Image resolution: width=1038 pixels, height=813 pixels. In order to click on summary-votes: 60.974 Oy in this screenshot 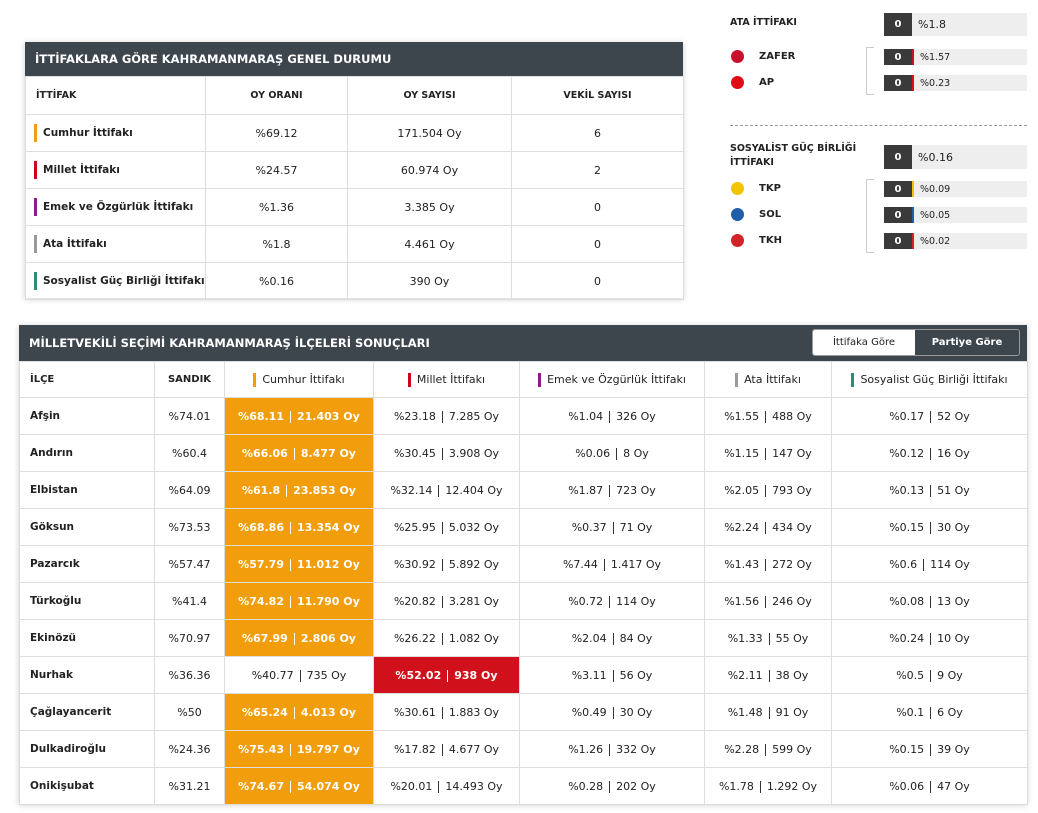, I will do `click(429, 170)`.